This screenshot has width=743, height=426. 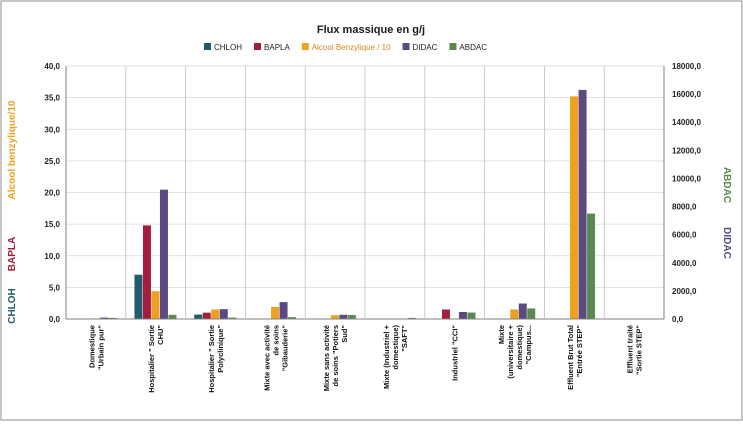 What do you see at coordinates (404, 338) in the screenshot?
I see `category-label: "SAFT"` at bounding box center [404, 338].